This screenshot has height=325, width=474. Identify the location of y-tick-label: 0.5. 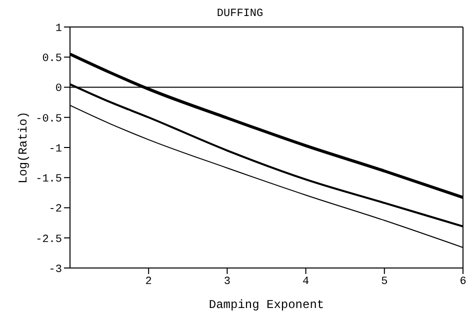
(52, 59).